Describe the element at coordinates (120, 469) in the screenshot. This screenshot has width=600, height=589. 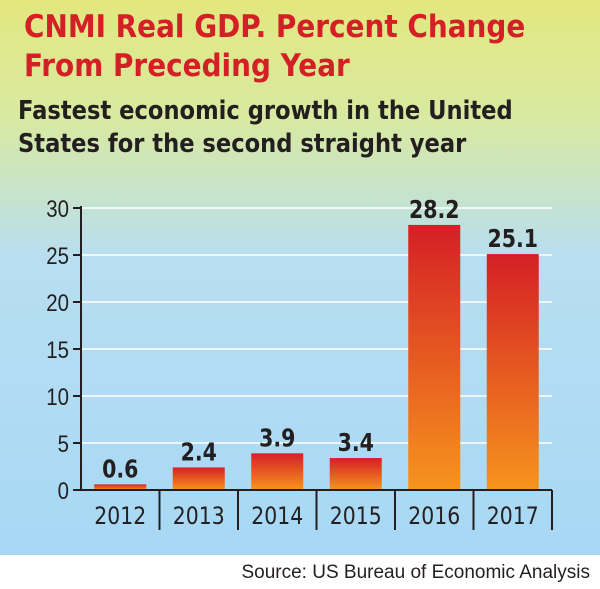
I see `bar-value-label: 0.6` at that location.